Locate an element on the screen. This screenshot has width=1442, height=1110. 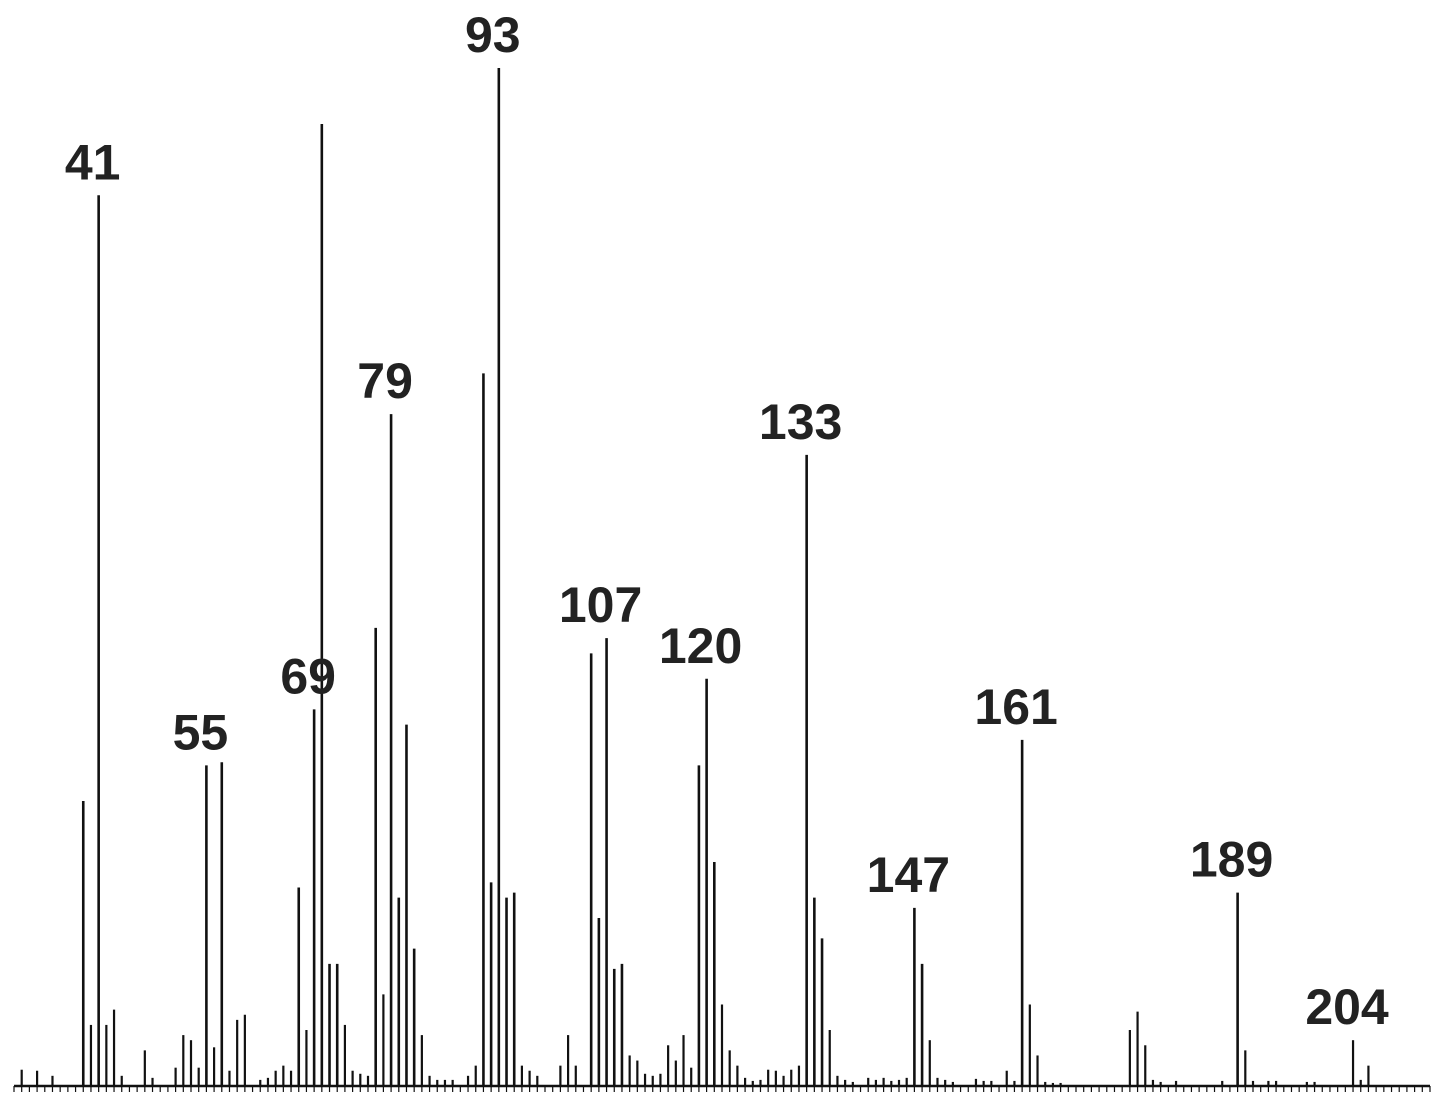
peak-label-120: 120 is located at coordinates (700, 646).